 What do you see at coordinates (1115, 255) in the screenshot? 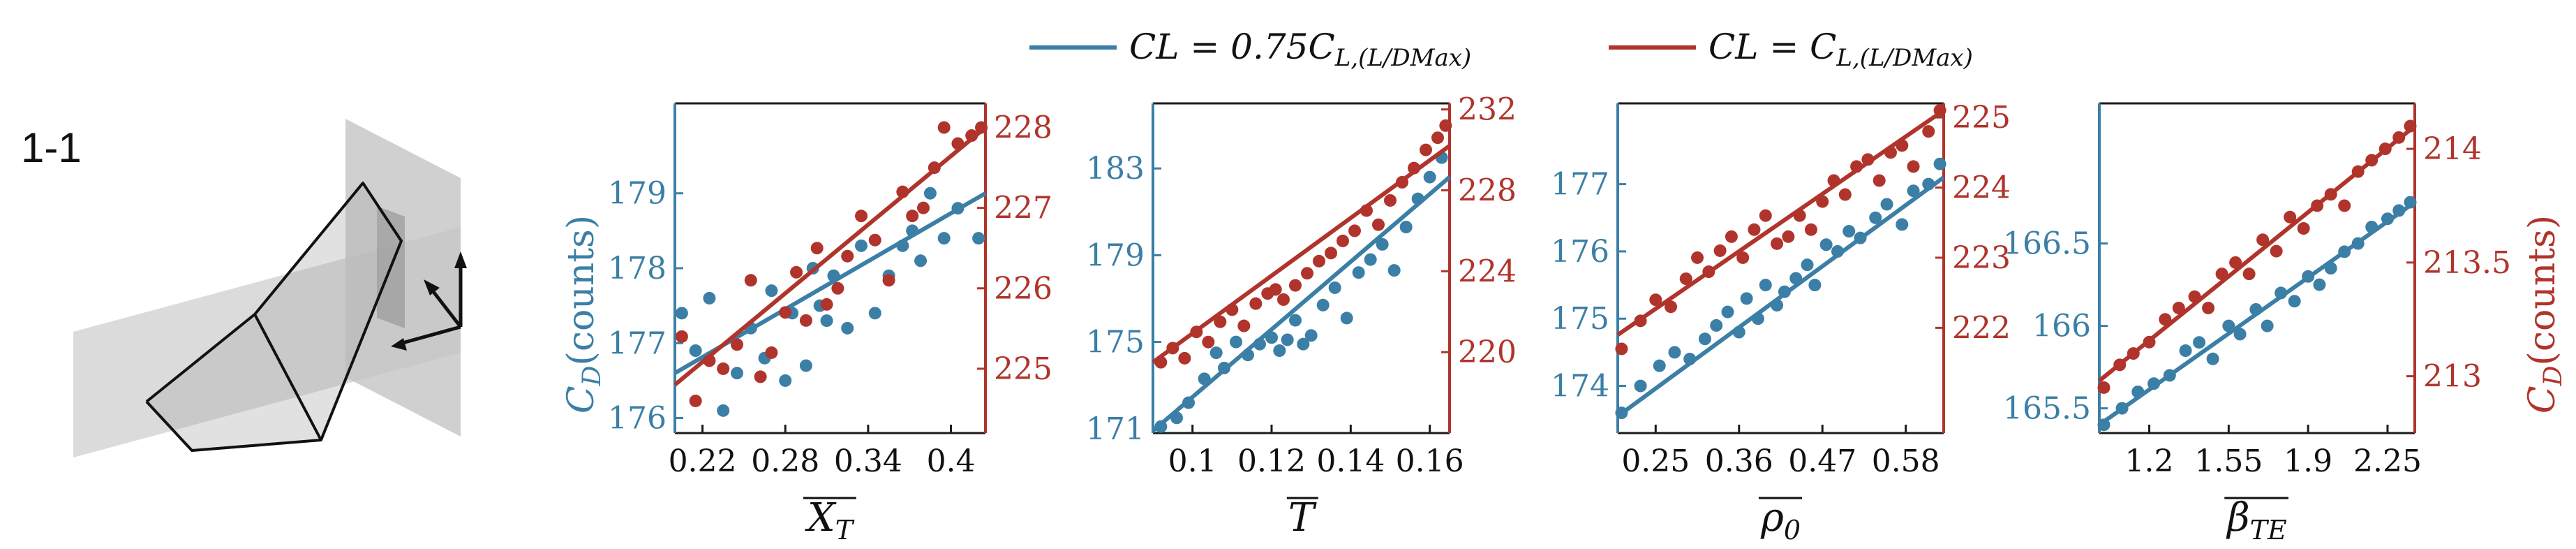
I see `left-y-tick-label: 179` at bounding box center [1115, 255].